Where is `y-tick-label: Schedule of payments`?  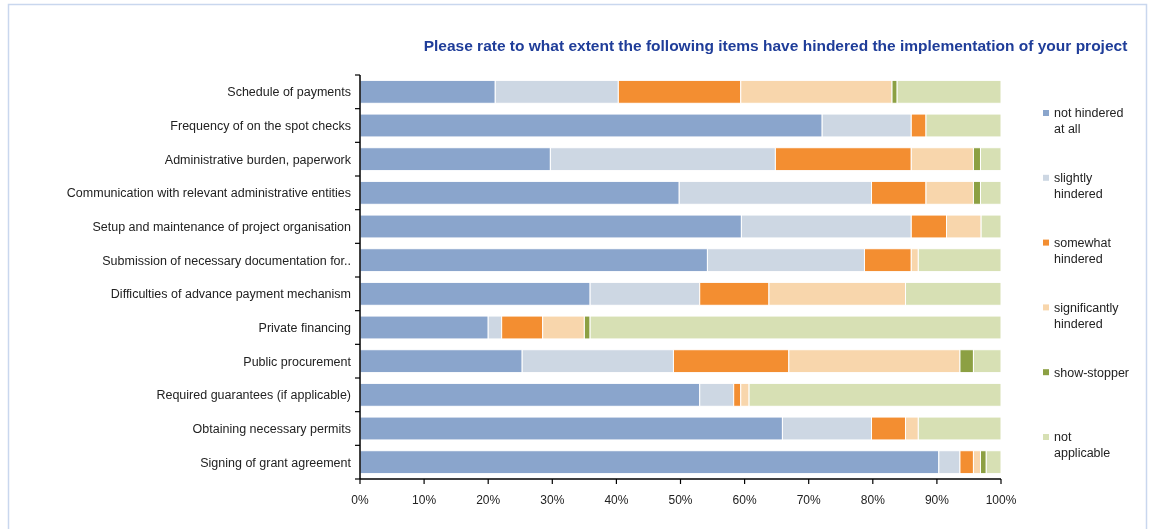 y-tick-label: Schedule of payments is located at coordinates (289, 92).